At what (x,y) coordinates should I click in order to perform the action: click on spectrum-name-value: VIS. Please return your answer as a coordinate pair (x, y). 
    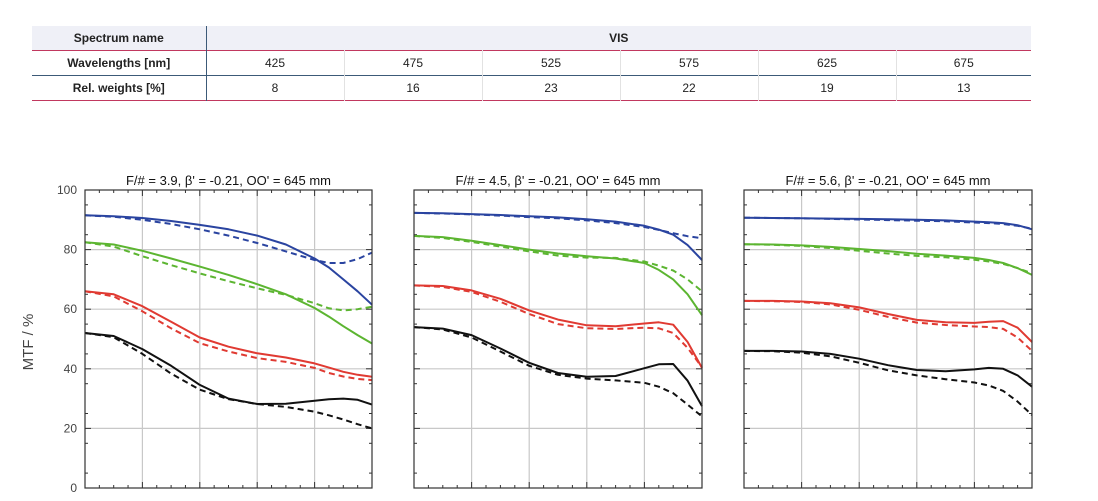
    Looking at the image, I should click on (618, 38).